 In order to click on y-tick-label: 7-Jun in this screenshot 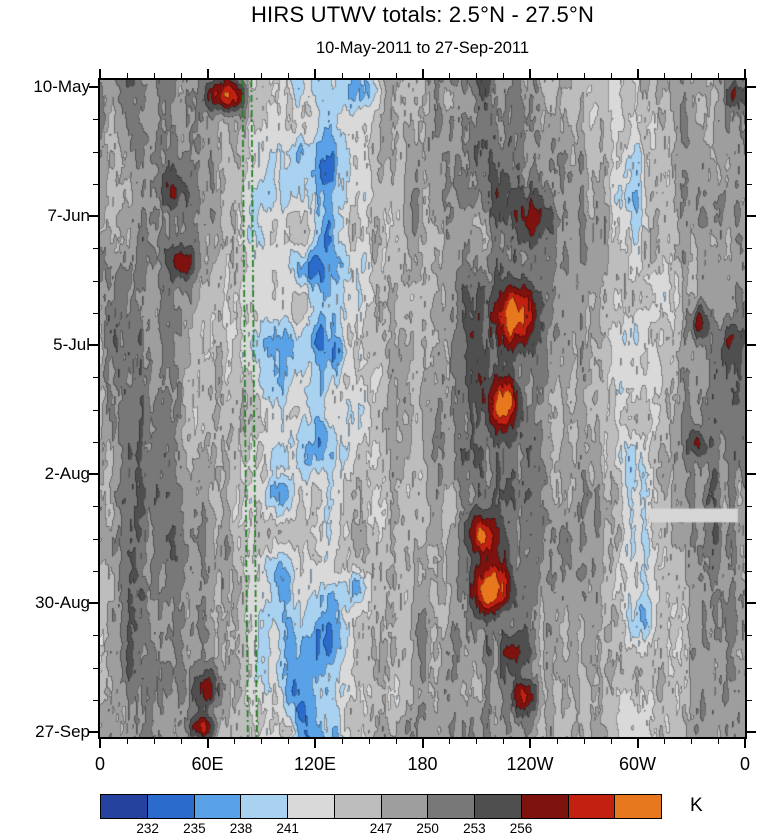, I will do `click(68, 215)`.